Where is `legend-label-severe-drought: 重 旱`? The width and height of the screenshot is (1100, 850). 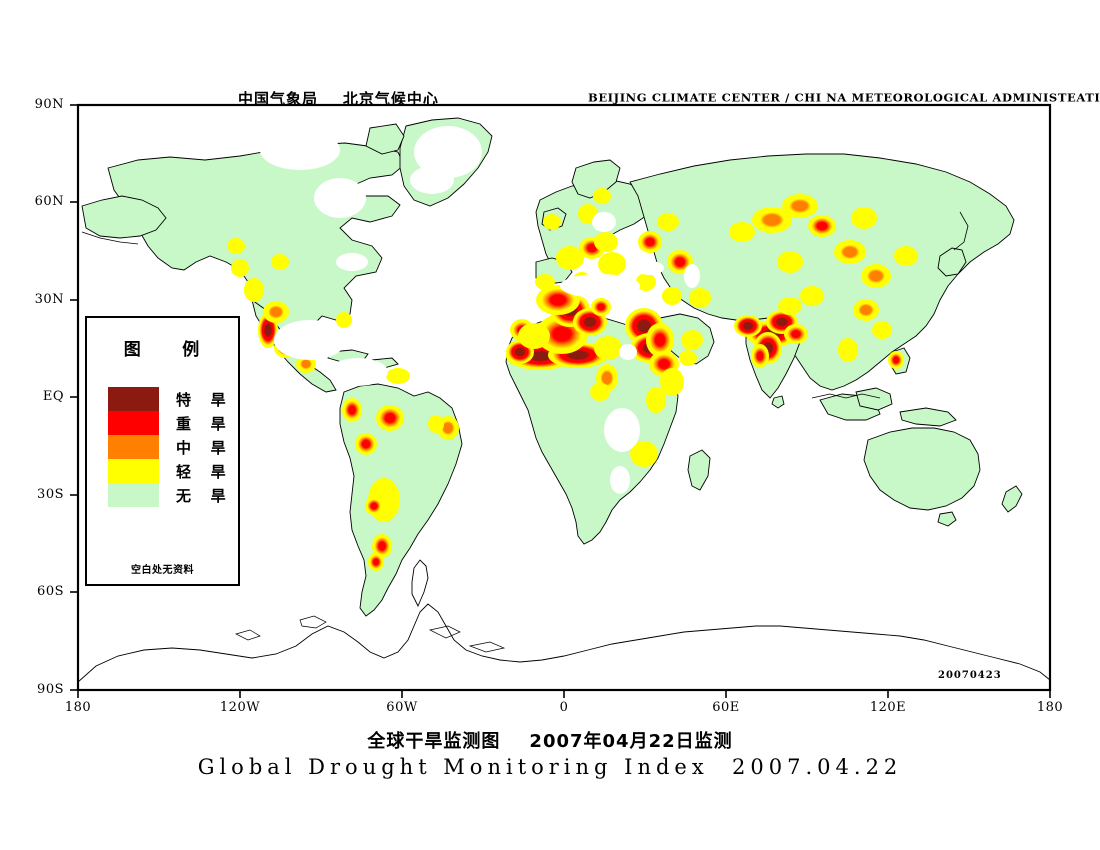
legend-label-severe-drought: 重 旱 is located at coordinates (201, 423).